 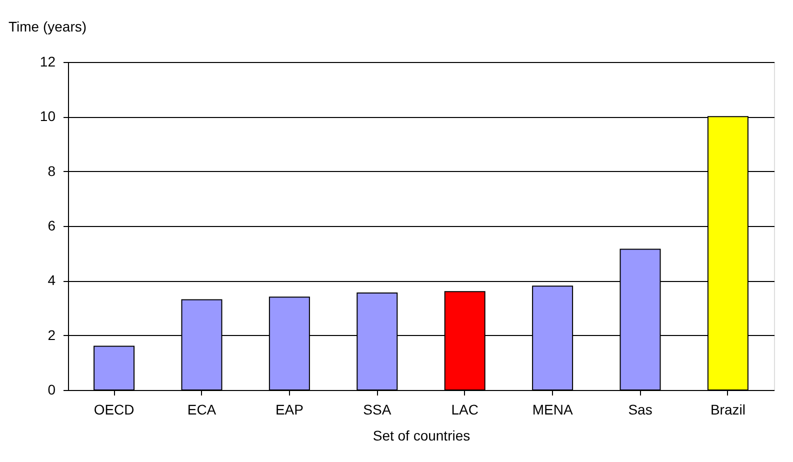 I want to click on y-axis-title: Time (years), so click(x=47, y=26).